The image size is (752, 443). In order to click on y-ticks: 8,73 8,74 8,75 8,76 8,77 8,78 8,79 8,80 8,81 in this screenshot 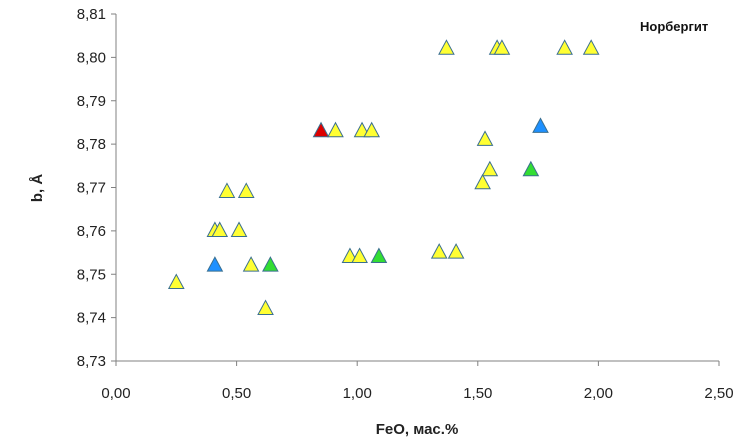, I will do `click(96, 188)`.